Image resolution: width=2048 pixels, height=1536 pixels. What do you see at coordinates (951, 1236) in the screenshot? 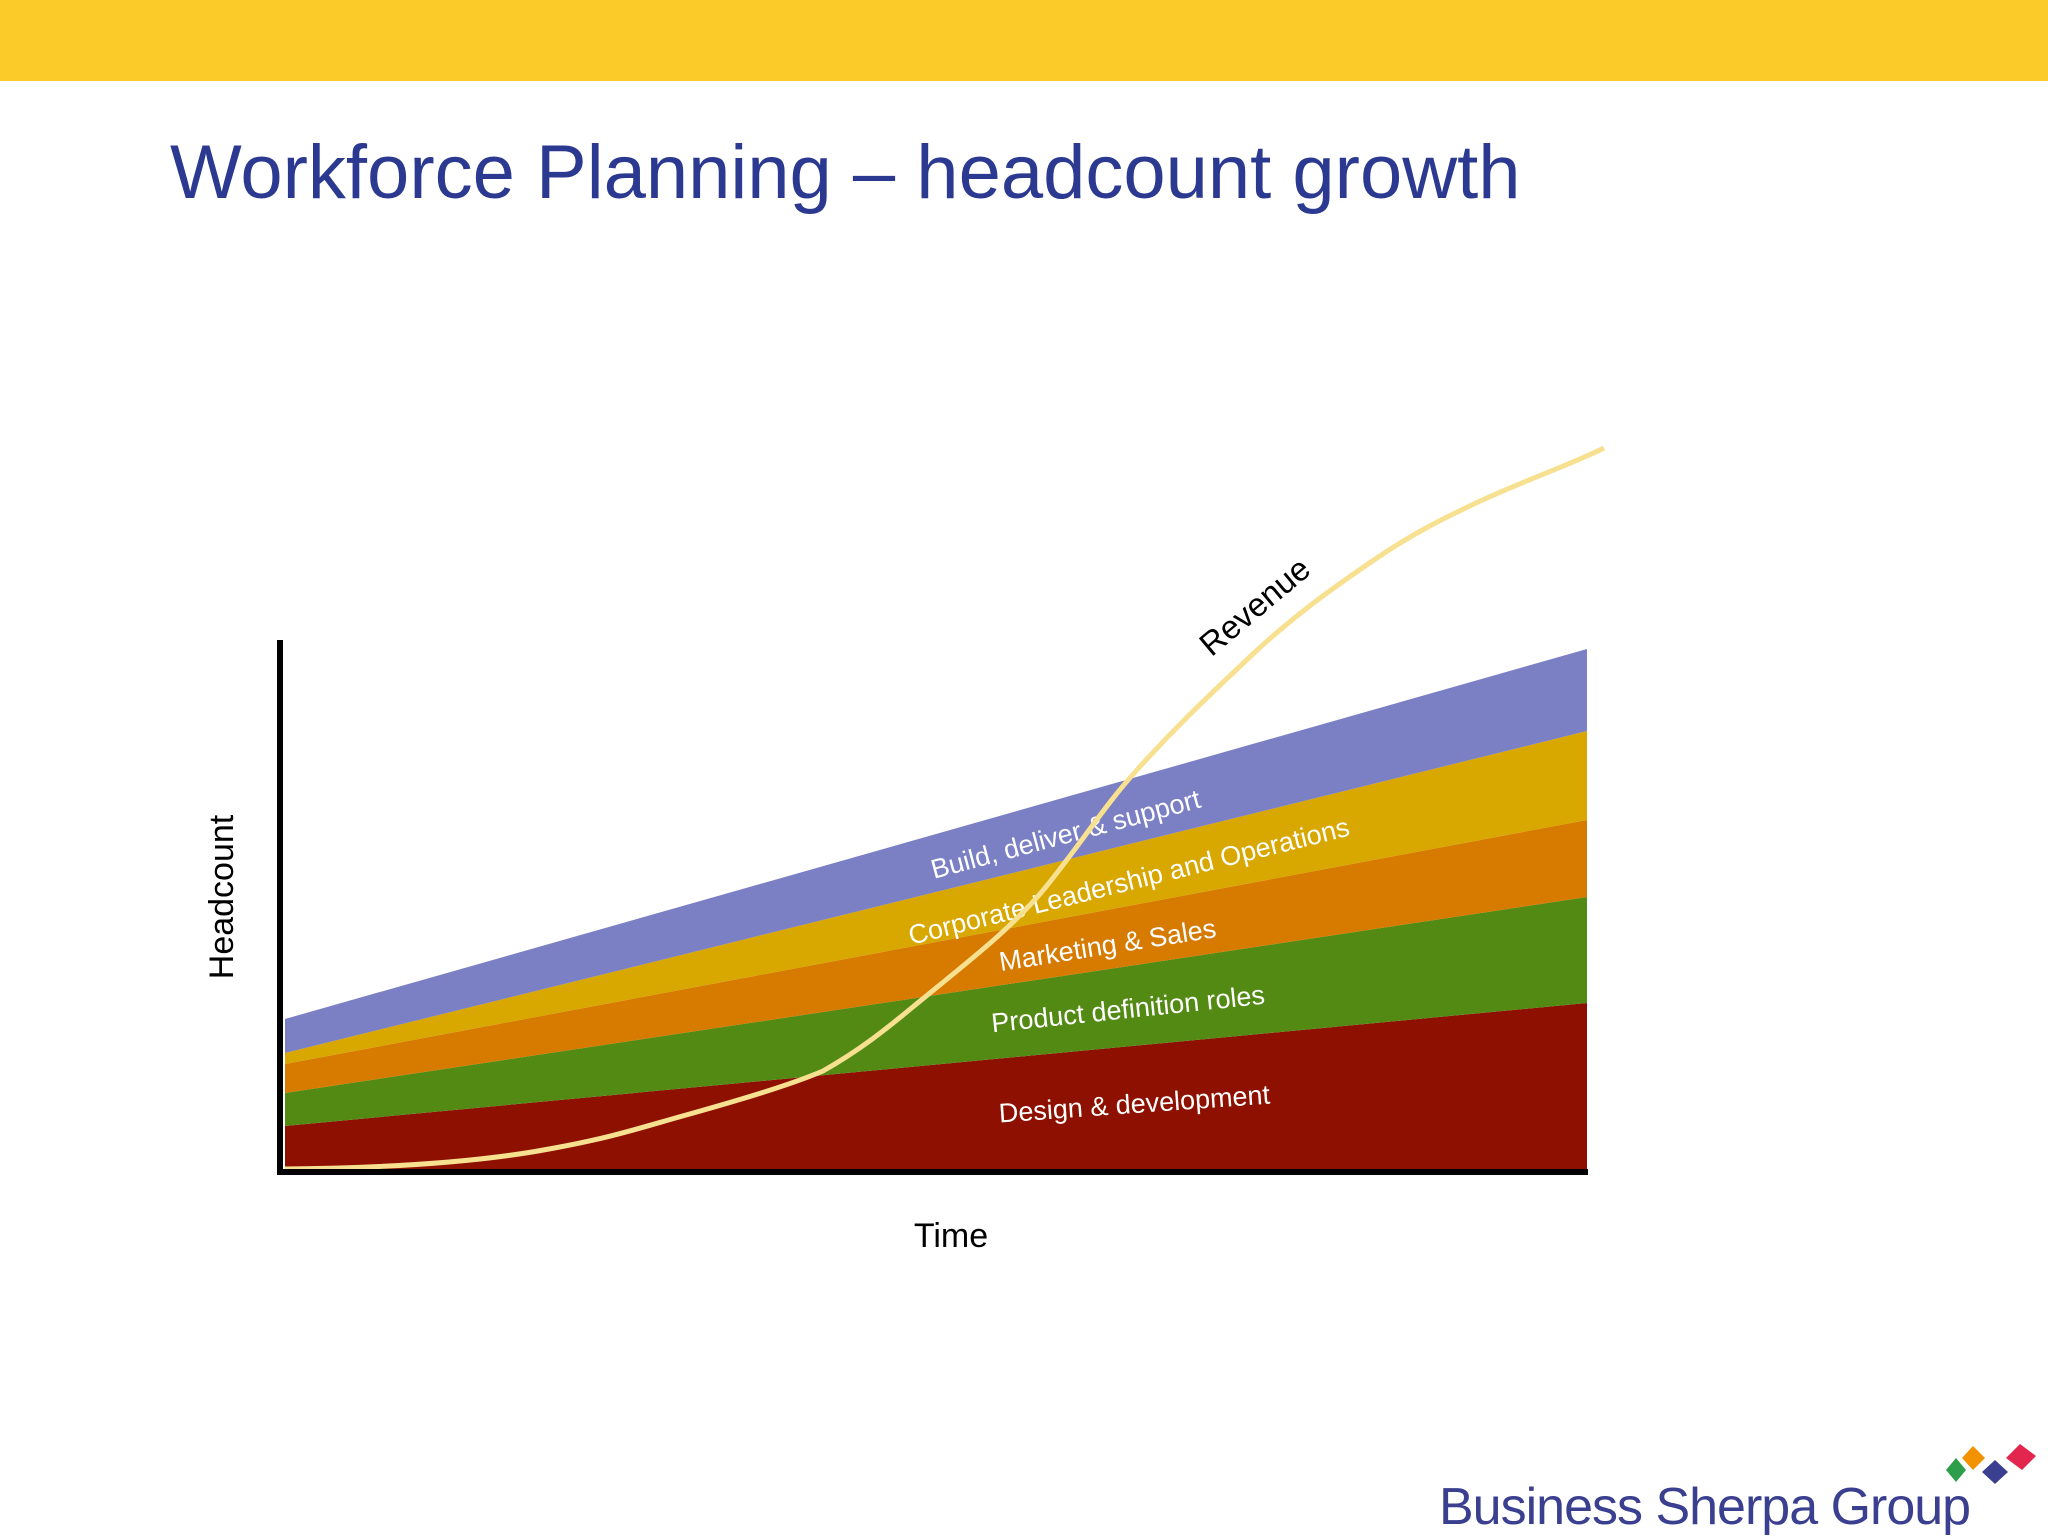
I see `x-axis-label: Time` at bounding box center [951, 1236].